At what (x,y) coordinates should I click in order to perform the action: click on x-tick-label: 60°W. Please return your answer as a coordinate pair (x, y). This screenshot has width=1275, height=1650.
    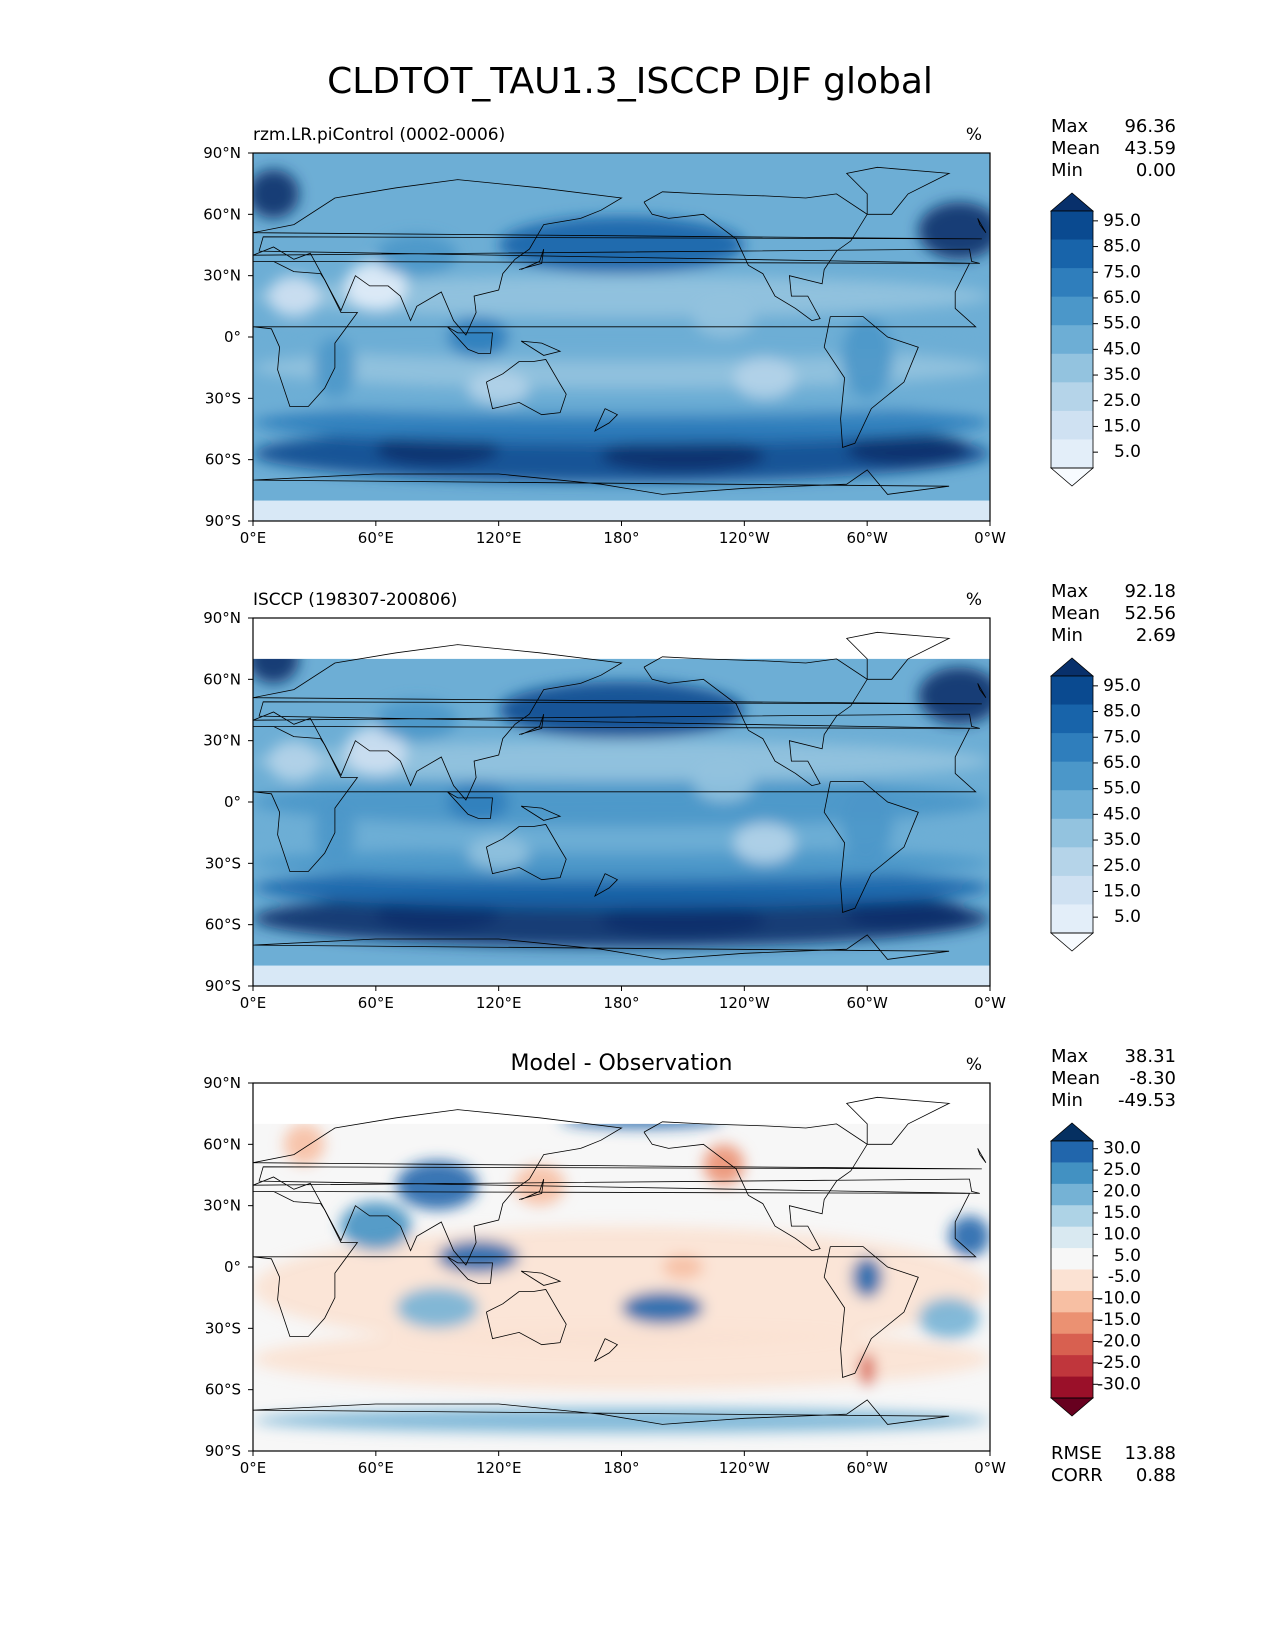
    Looking at the image, I should click on (867, 538).